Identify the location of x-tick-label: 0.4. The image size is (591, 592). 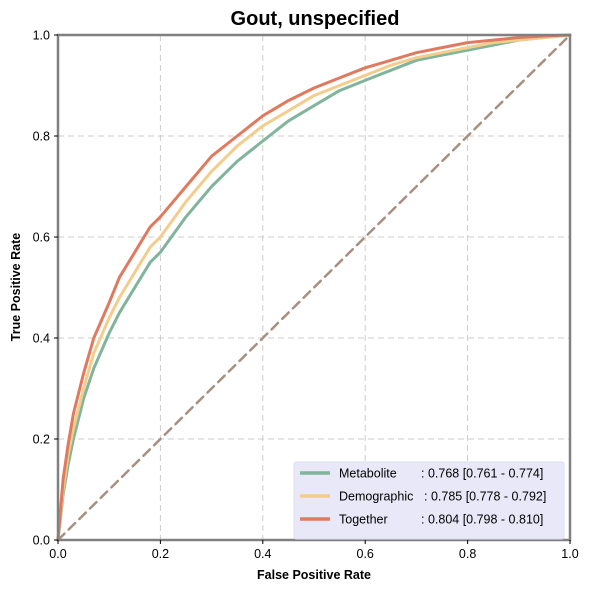
(262, 554).